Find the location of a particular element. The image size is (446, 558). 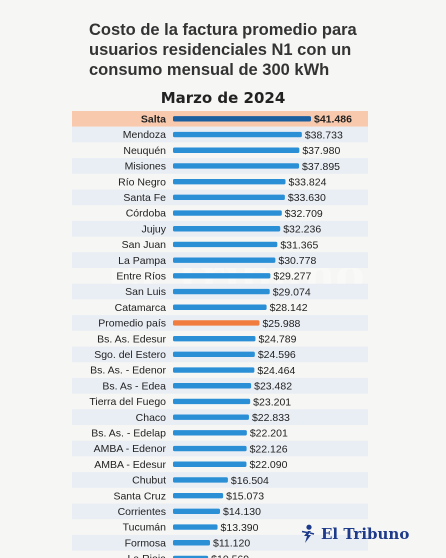

value-label: $38.733 is located at coordinates (324, 135).